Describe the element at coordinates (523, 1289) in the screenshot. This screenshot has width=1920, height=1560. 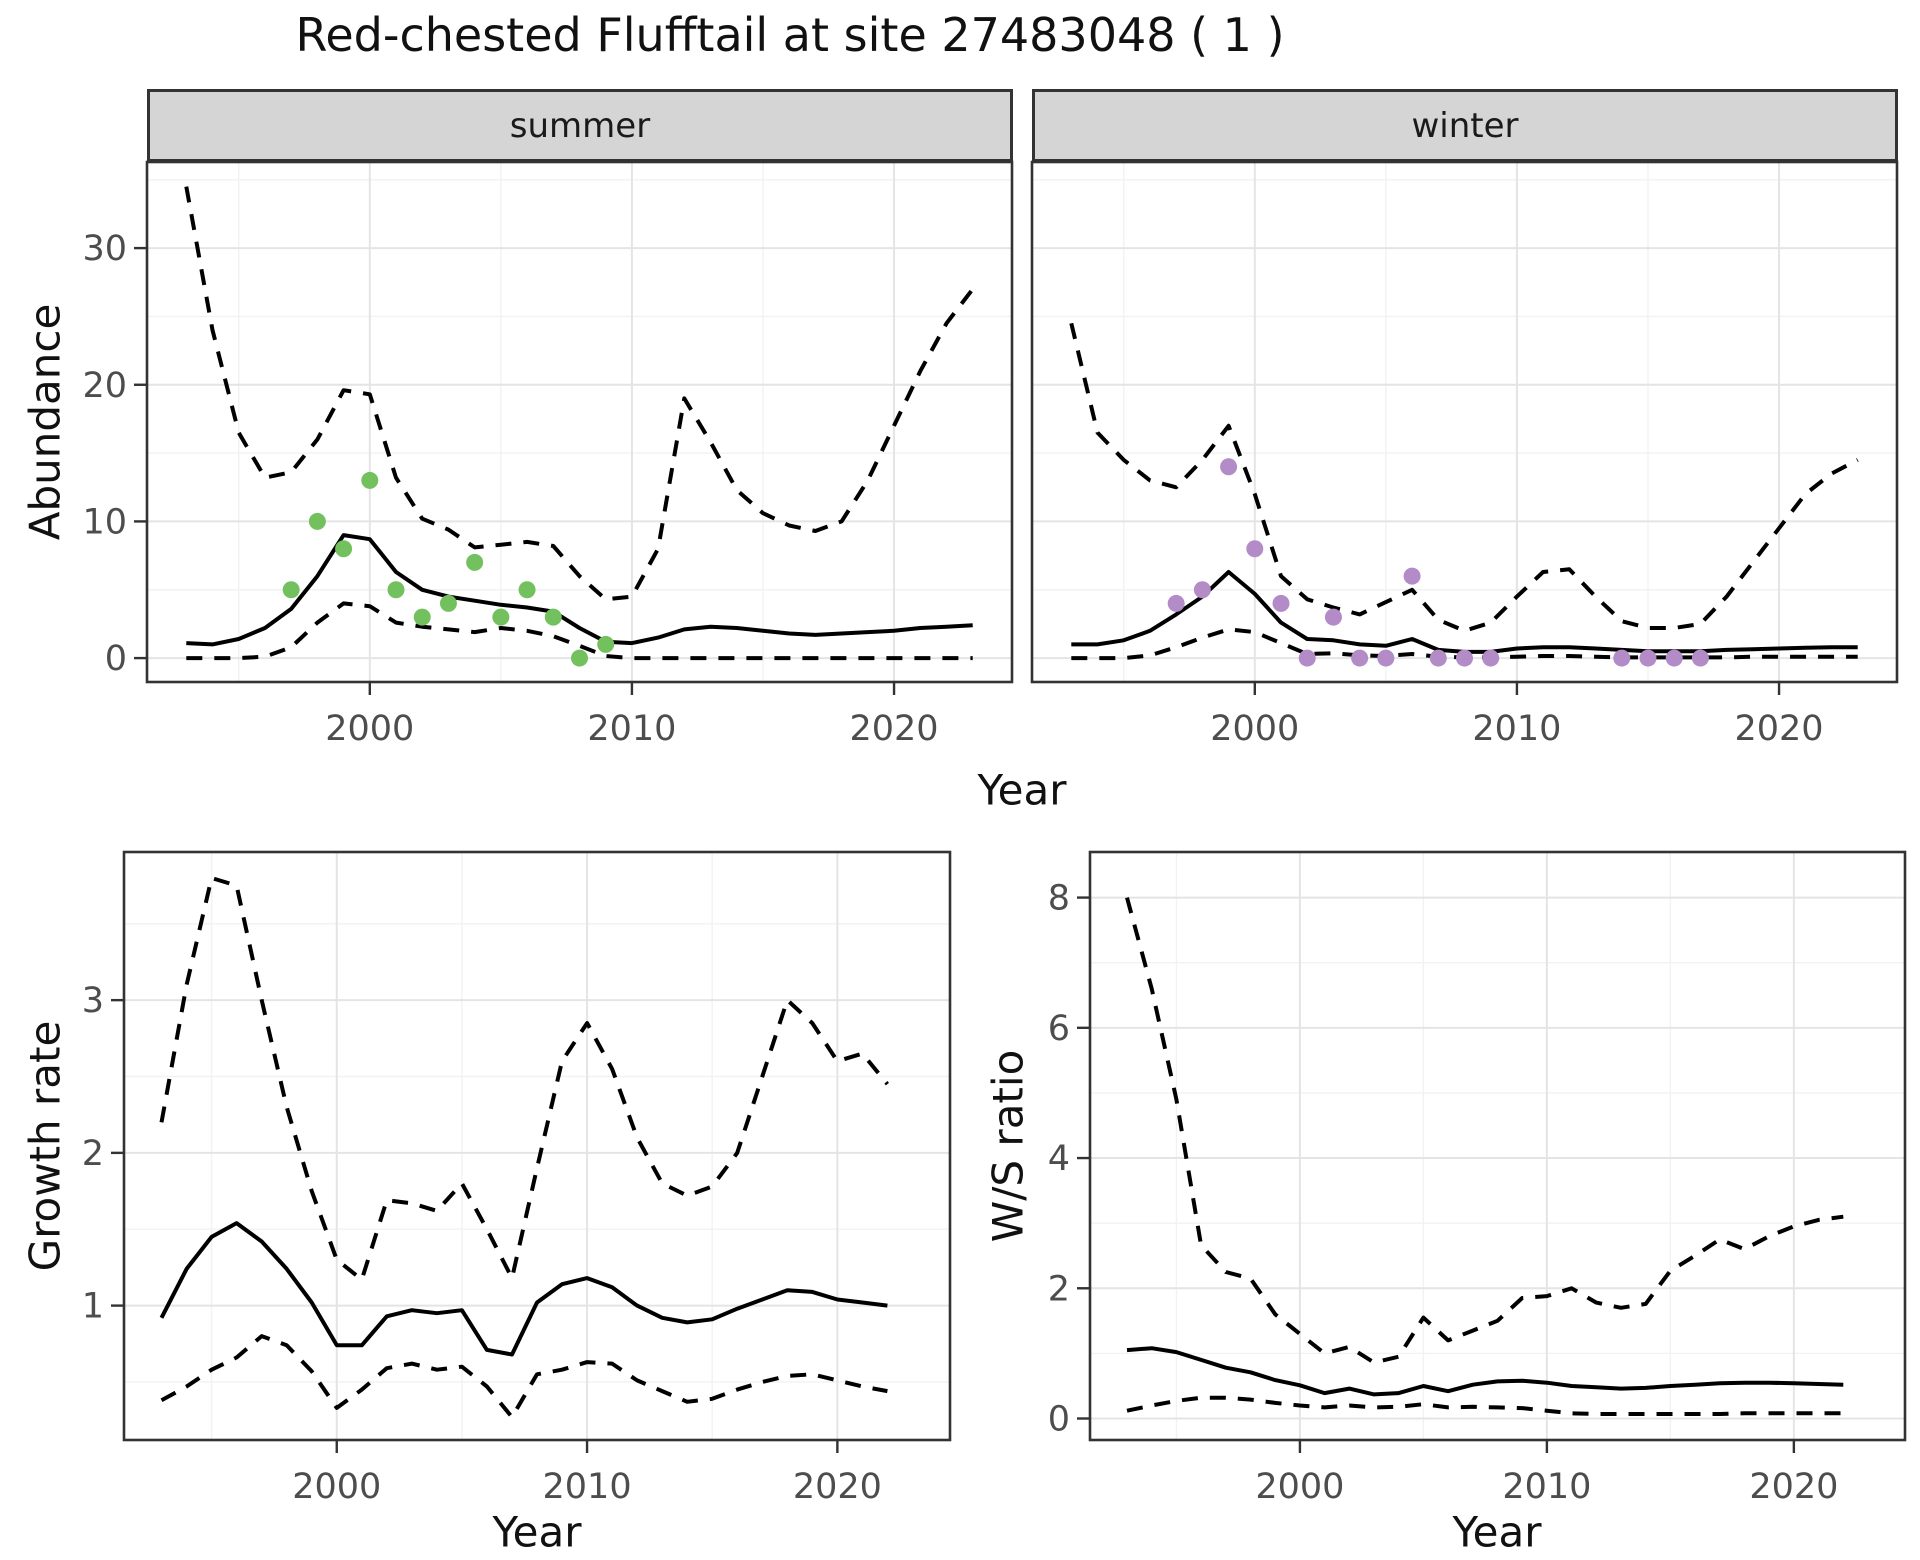
I see `growth-rate-median-line` at that location.